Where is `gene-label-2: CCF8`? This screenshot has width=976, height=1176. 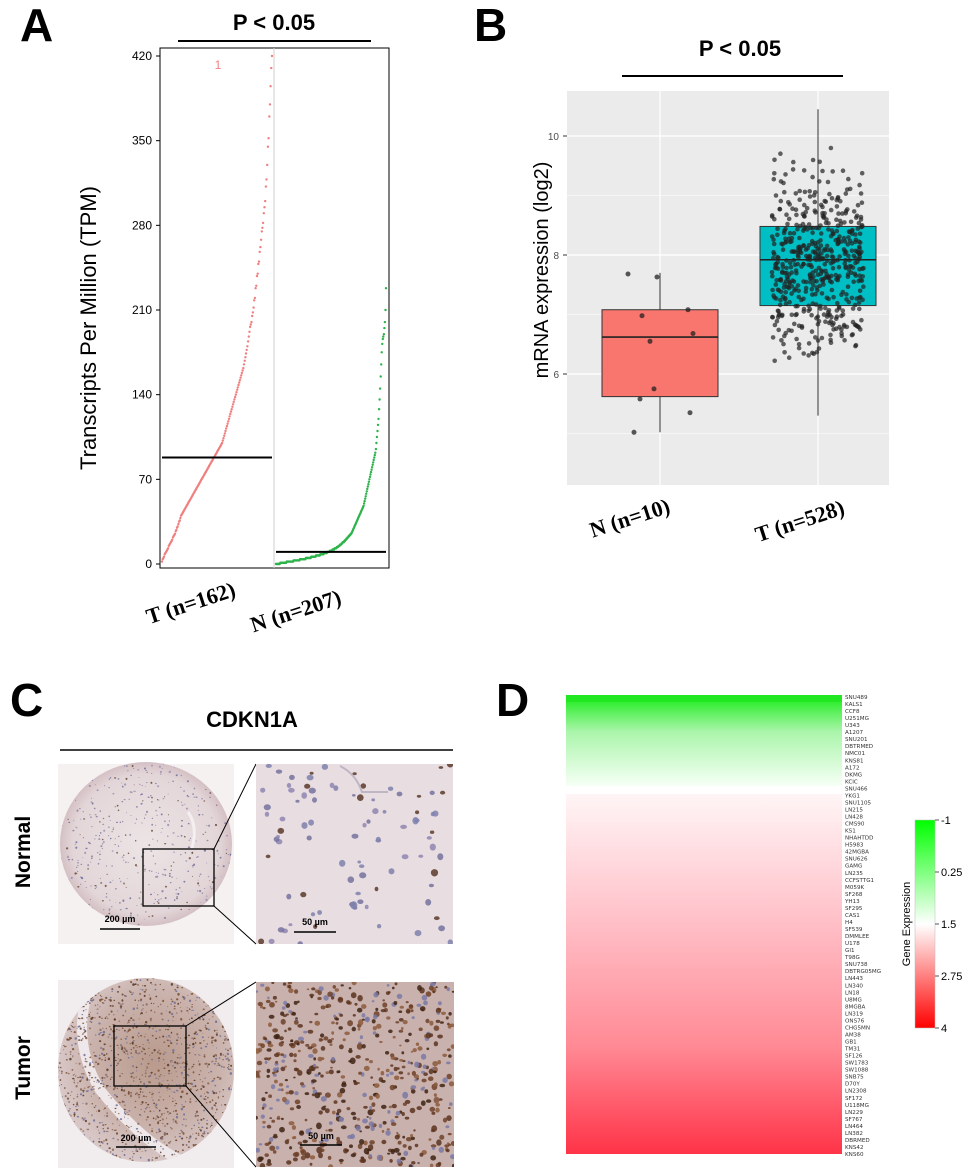
gene-label-2: CCF8 is located at coordinates (852, 712).